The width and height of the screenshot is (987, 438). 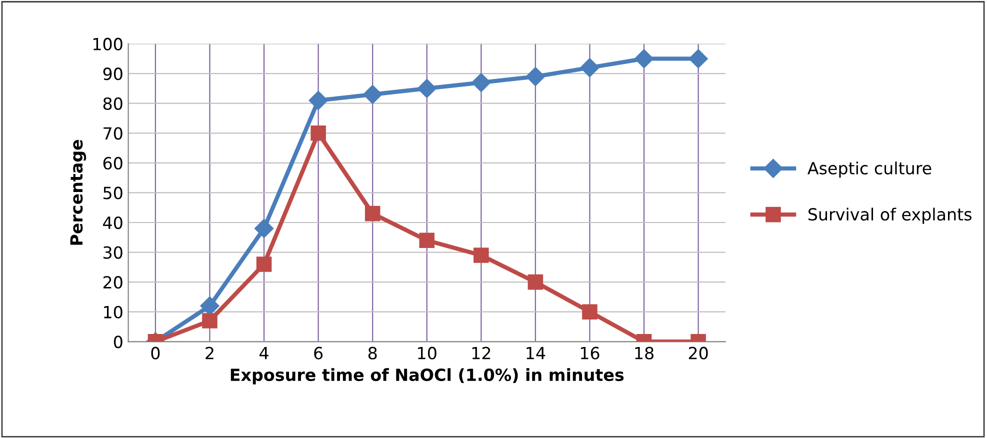 What do you see at coordinates (698, 353) in the screenshot?
I see `x-tick-label: 20` at bounding box center [698, 353].